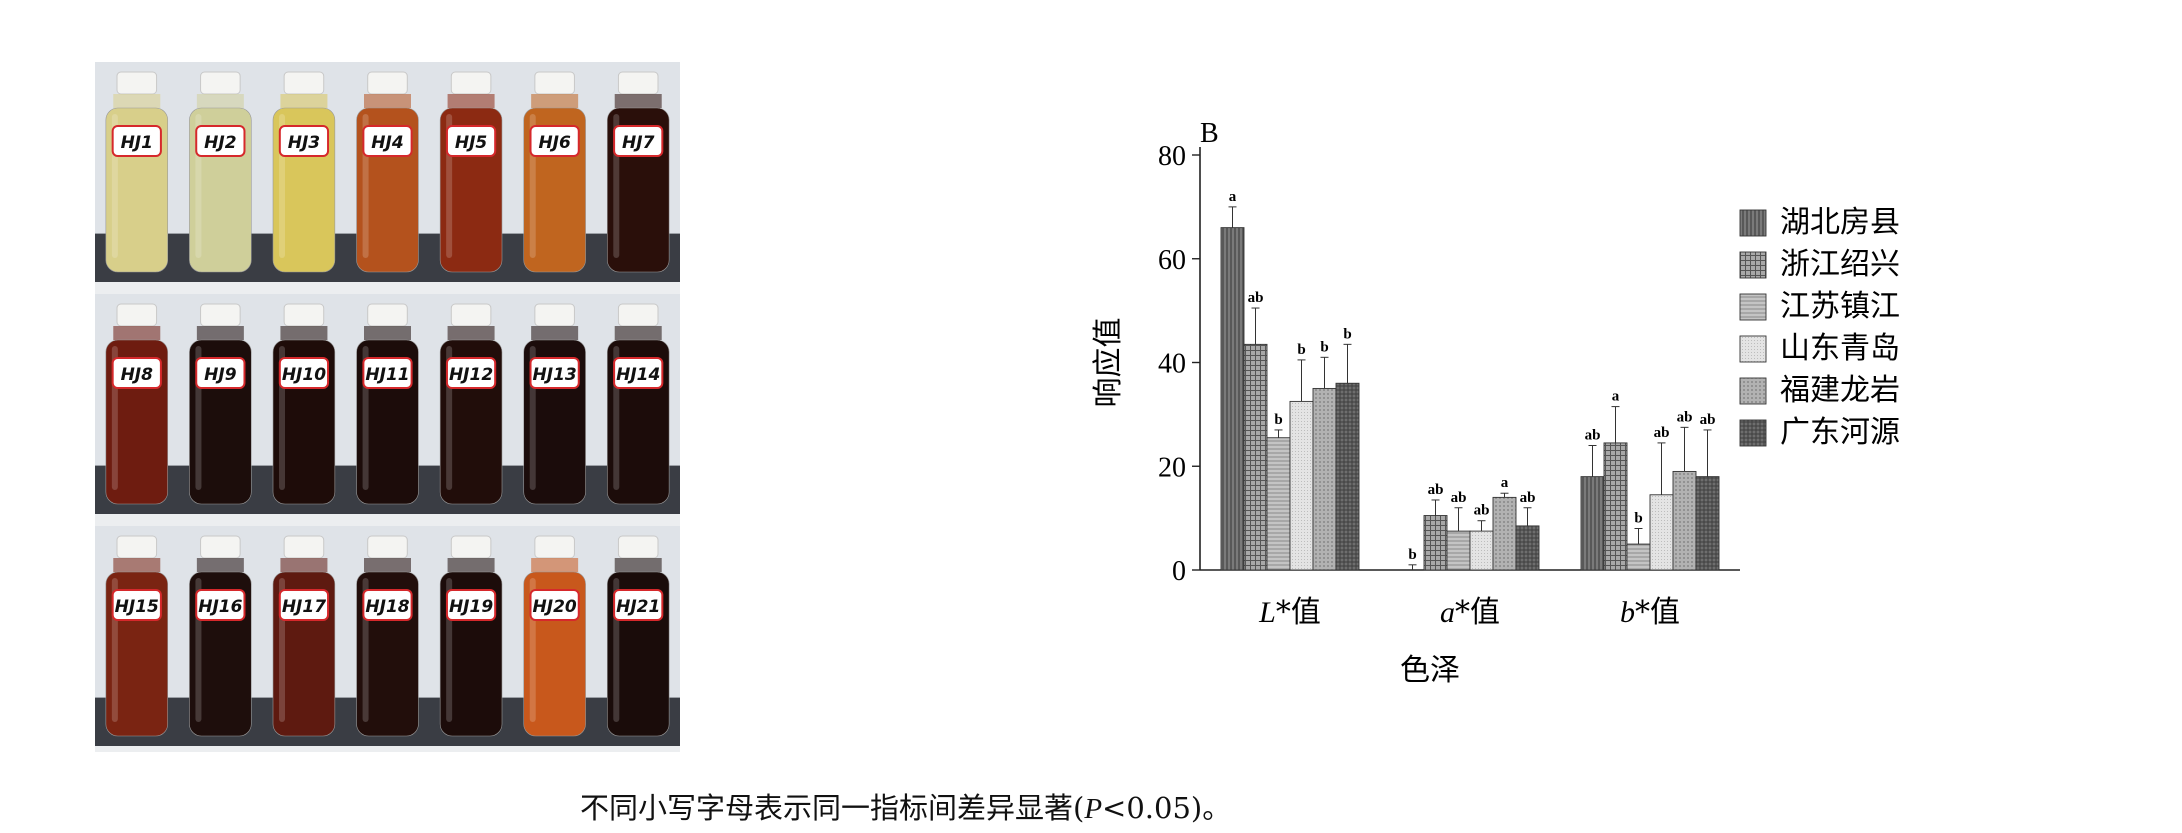 The height and width of the screenshot is (833, 2182). Describe the element at coordinates (387, 172) in the screenshot. I see `photo-row: HJ1 HJ2 HJ3 HJ4 HJ5 HJ6 HJ7` at that location.